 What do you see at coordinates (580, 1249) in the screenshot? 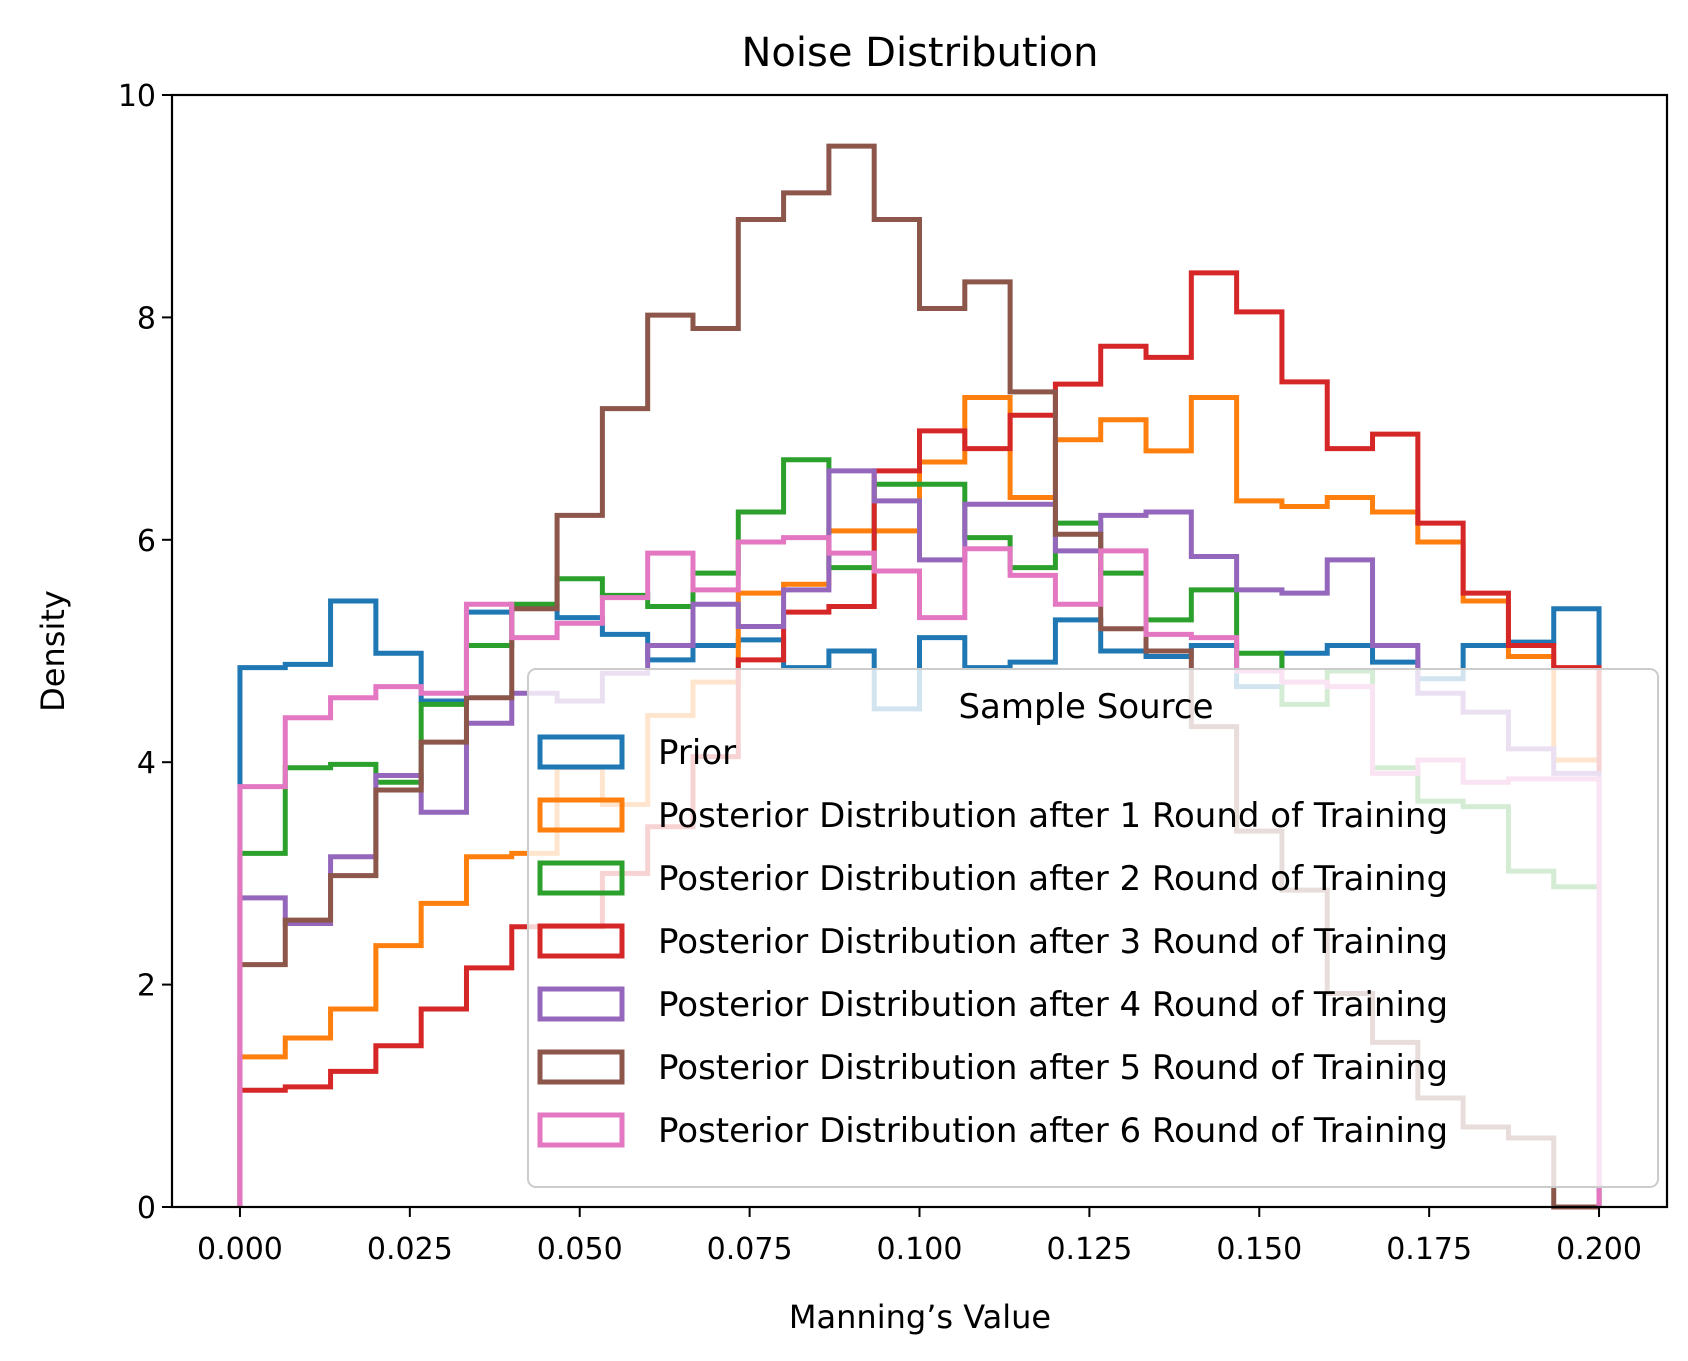
I see `x-tick-label: 0.050` at bounding box center [580, 1249].